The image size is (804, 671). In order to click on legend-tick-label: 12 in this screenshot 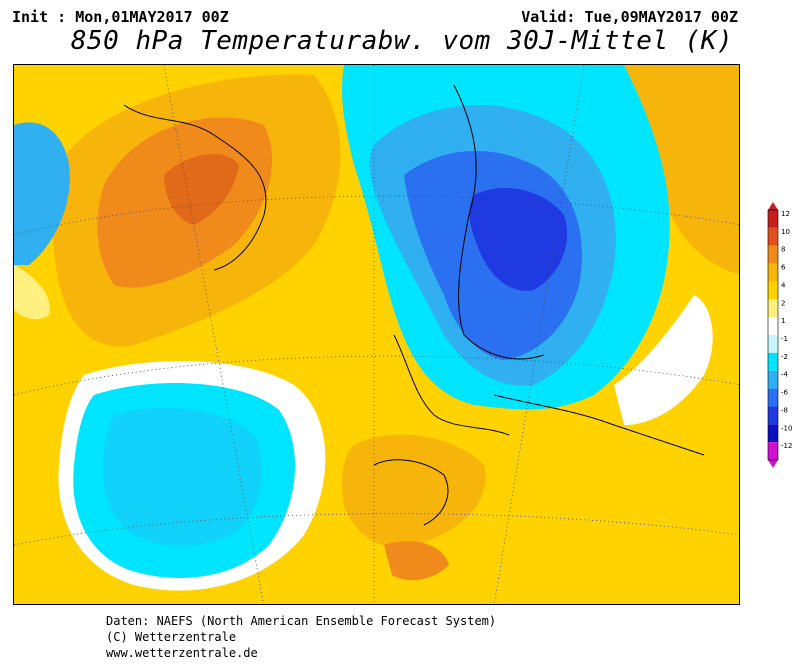, I will do `click(785, 214)`.